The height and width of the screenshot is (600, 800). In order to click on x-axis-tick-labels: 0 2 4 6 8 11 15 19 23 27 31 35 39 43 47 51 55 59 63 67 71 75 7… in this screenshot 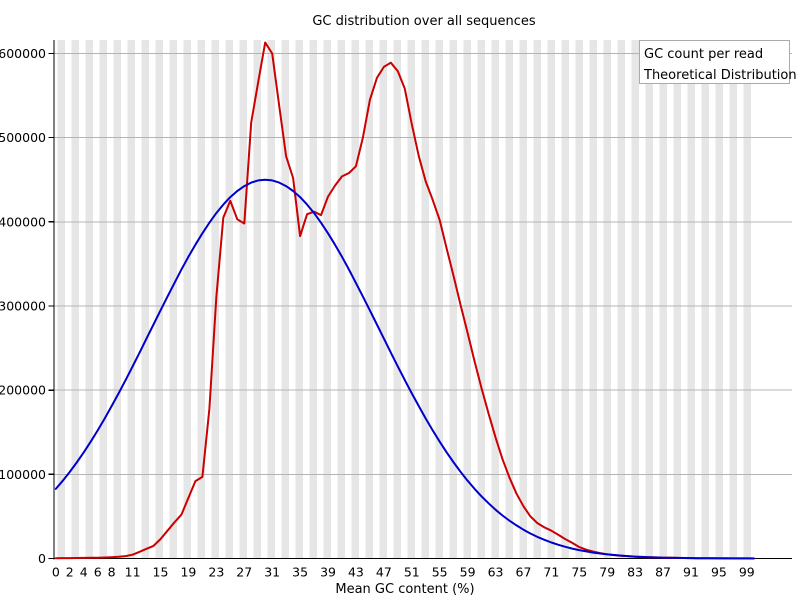, I will do `click(403, 572)`.